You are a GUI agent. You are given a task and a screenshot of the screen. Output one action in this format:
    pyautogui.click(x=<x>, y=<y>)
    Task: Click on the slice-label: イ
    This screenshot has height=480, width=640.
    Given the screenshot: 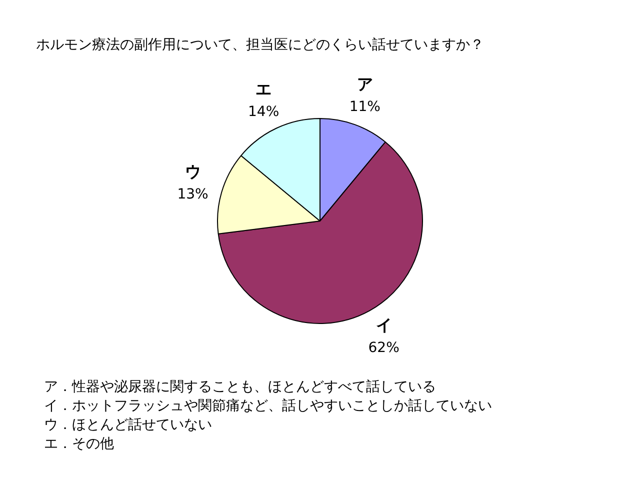 What is the action you would take?
    pyautogui.click(x=384, y=324)
    